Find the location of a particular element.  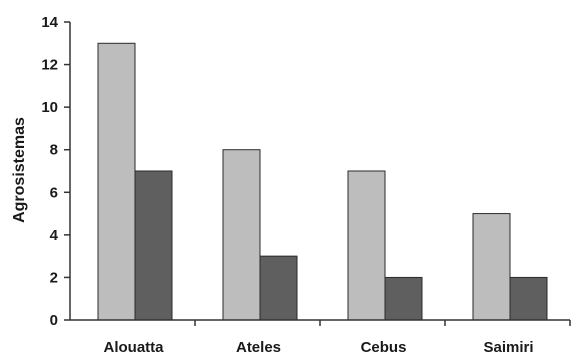

y-tick-label: 4 is located at coordinates (54, 235).